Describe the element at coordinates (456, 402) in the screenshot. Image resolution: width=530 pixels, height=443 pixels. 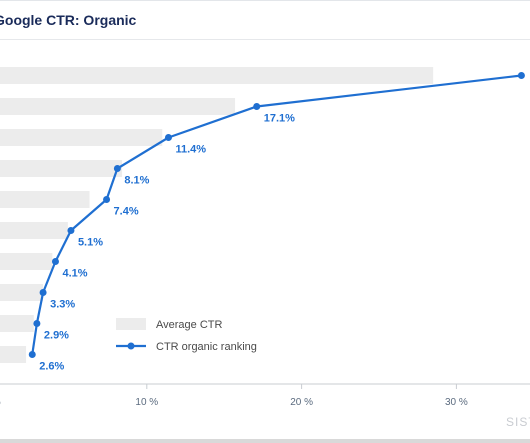
I see `x-tick-label: 30 %` at that location.